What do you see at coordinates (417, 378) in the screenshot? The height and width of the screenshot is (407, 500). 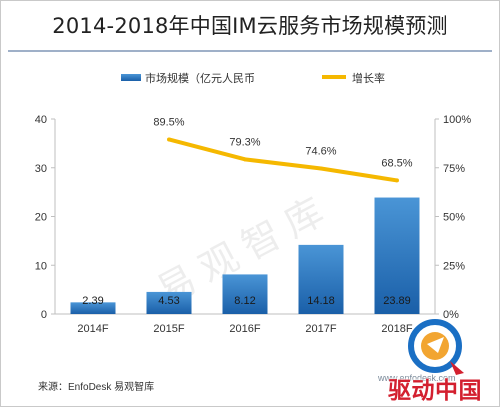 I see `site-url: www.enfodesk.com` at bounding box center [417, 378].